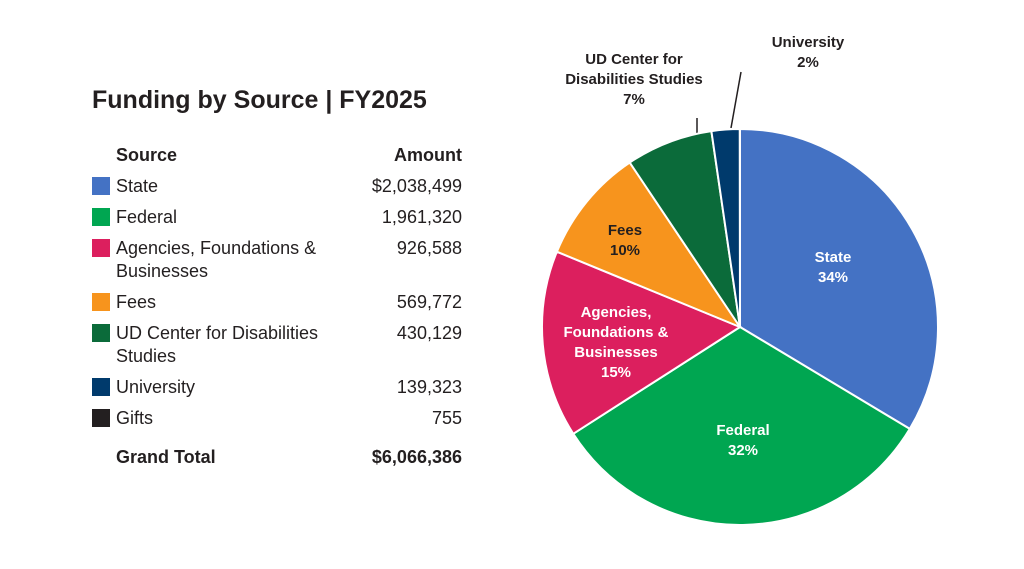 The image size is (1024, 569). I want to click on slice-name: State, so click(833, 257).